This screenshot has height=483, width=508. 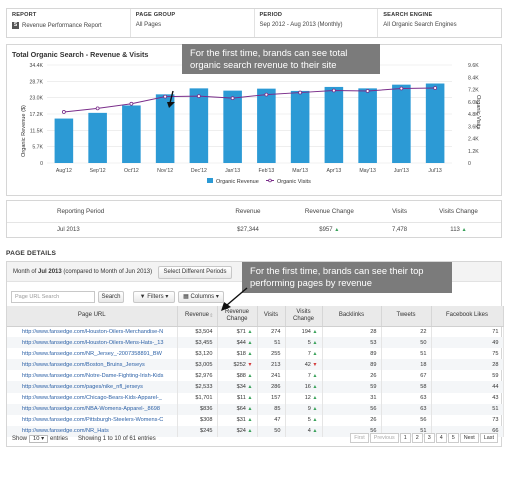 I want to click on search-engine-value: All Organic Search Engines, so click(x=420, y=25).